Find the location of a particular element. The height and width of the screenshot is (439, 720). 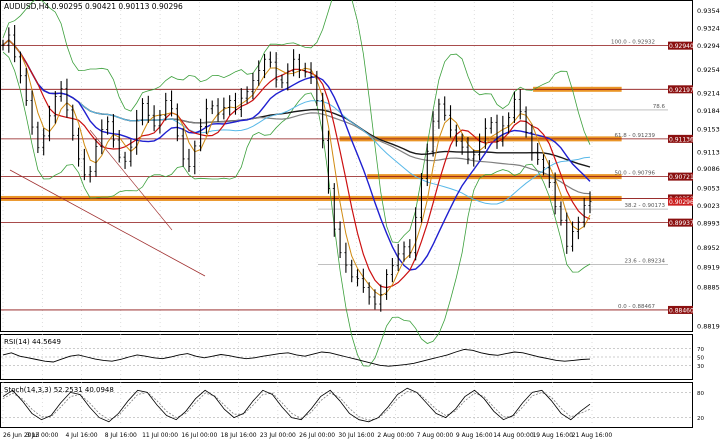

fib-level-label: 78.6 is located at coordinates (659, 107).